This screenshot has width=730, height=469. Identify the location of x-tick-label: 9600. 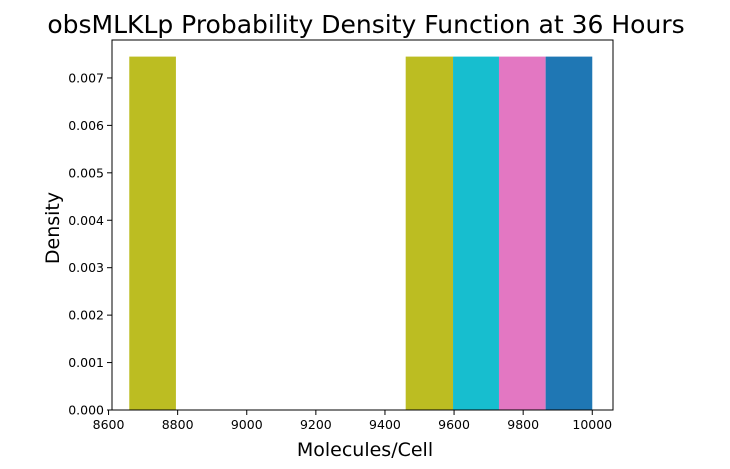
(454, 424).